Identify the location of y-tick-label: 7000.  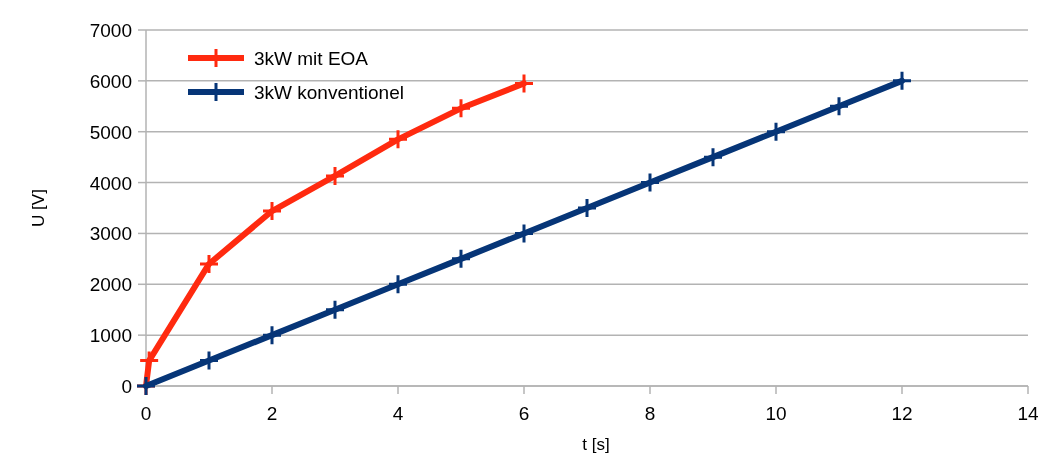
(110, 30).